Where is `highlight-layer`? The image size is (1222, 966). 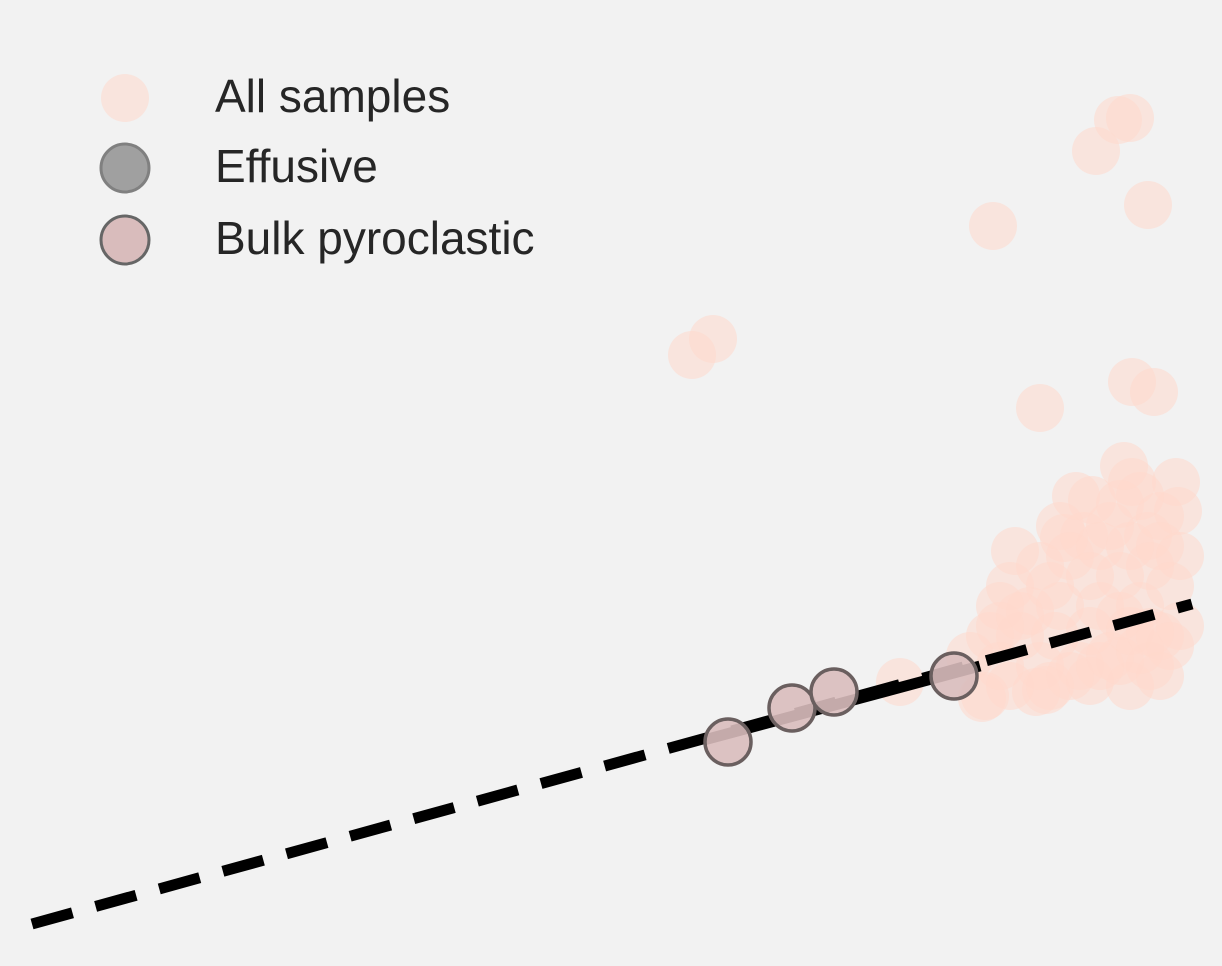
highlight-layer is located at coordinates (841, 709).